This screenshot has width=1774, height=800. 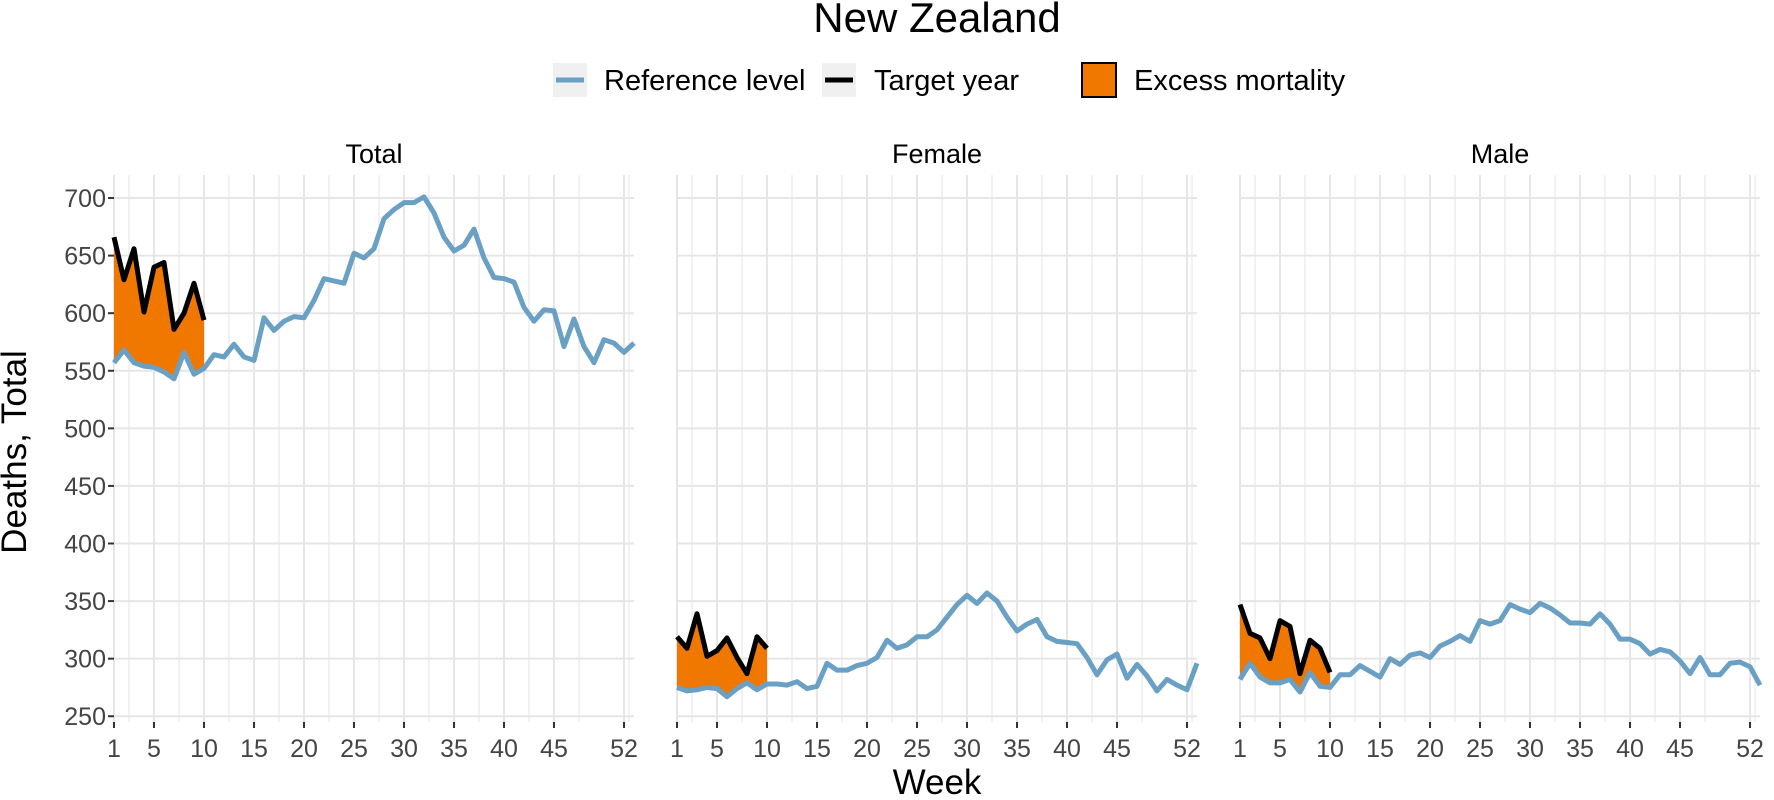 What do you see at coordinates (1099, 80) in the screenshot?
I see `legend-key-excess` at bounding box center [1099, 80].